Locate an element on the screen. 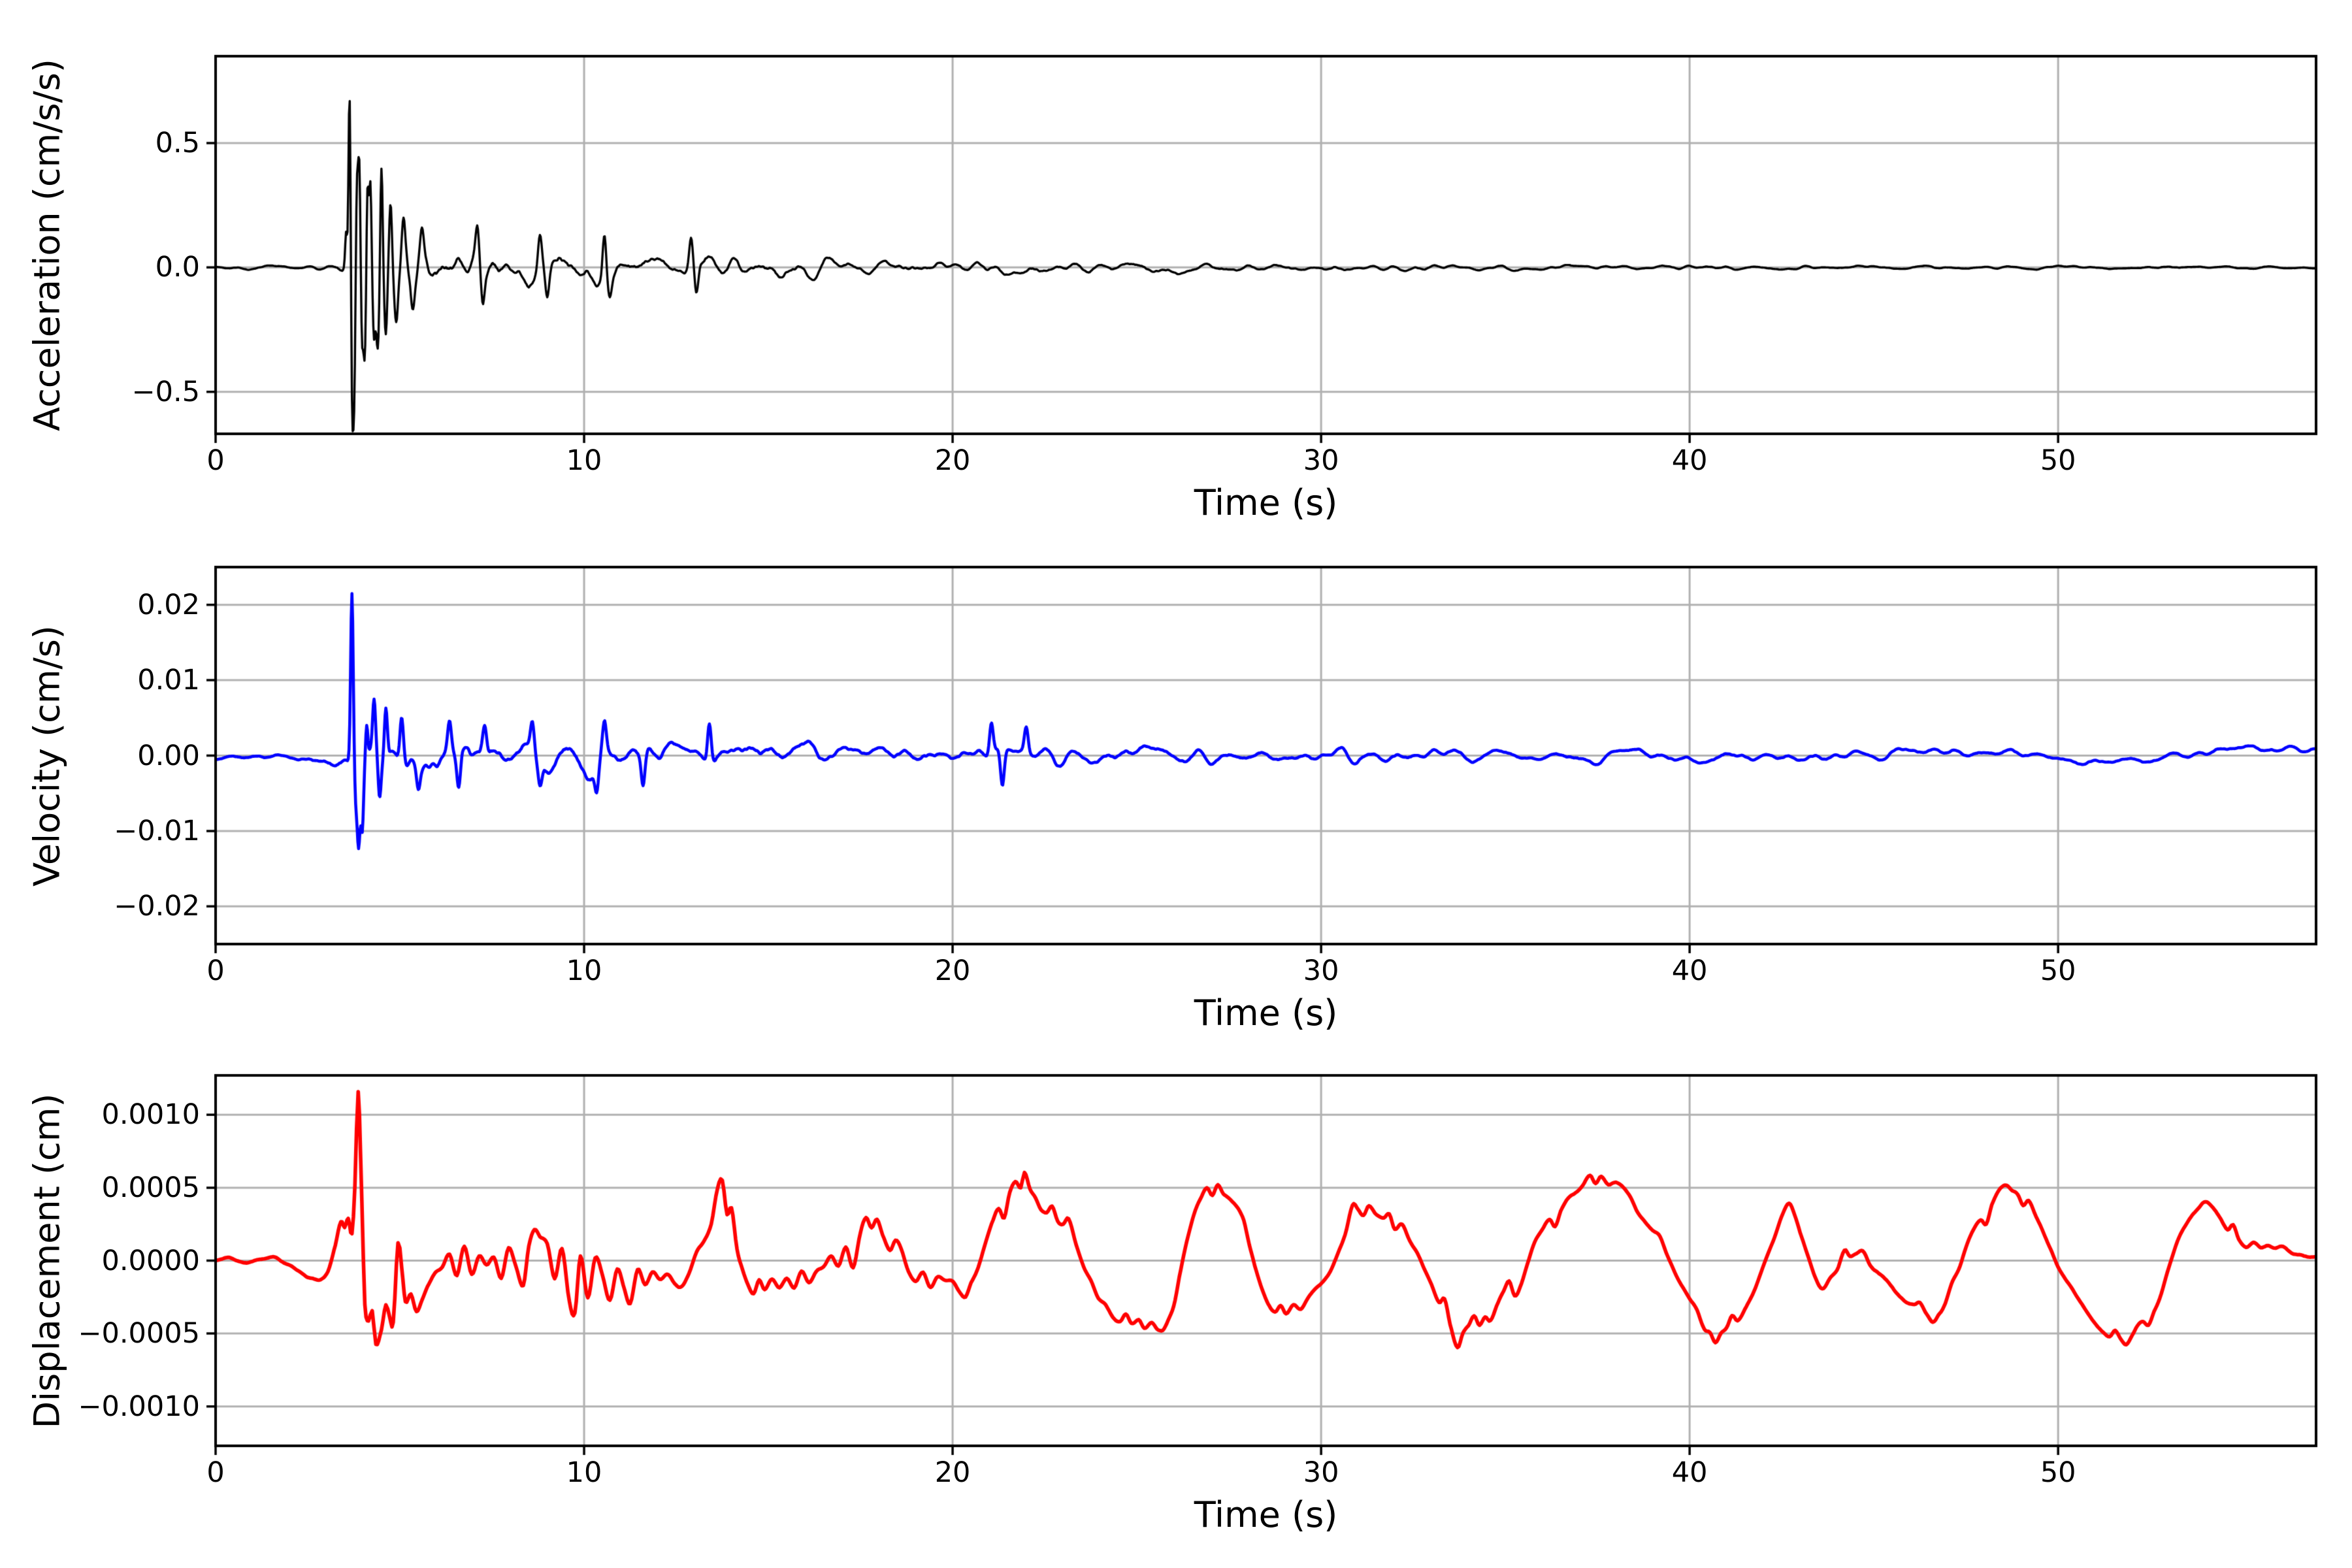 This screenshot has width=2352, height=1568. y-tick-label: 0.01 is located at coordinates (168, 680).